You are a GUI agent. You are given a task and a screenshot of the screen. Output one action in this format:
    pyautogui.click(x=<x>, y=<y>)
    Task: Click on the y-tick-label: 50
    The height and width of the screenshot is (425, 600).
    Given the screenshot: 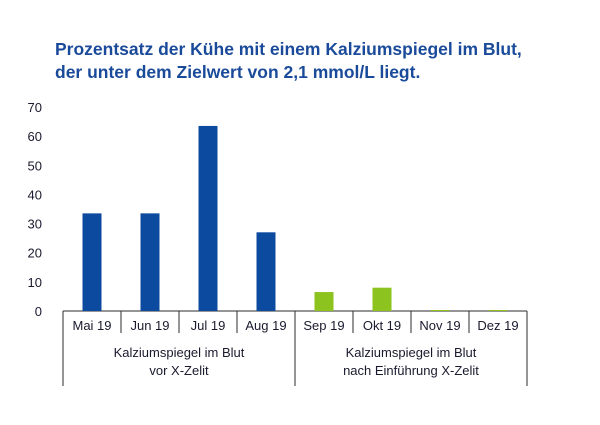 What is the action you would take?
    pyautogui.click(x=35, y=165)
    